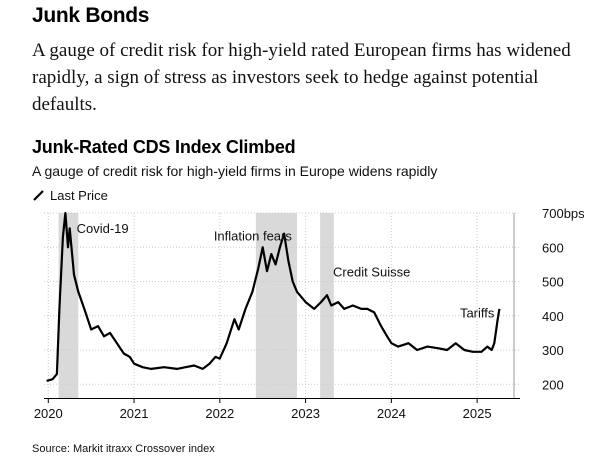  Describe the element at coordinates (253, 235) in the screenshot. I see `annotation-1: Inflation fears` at that location.